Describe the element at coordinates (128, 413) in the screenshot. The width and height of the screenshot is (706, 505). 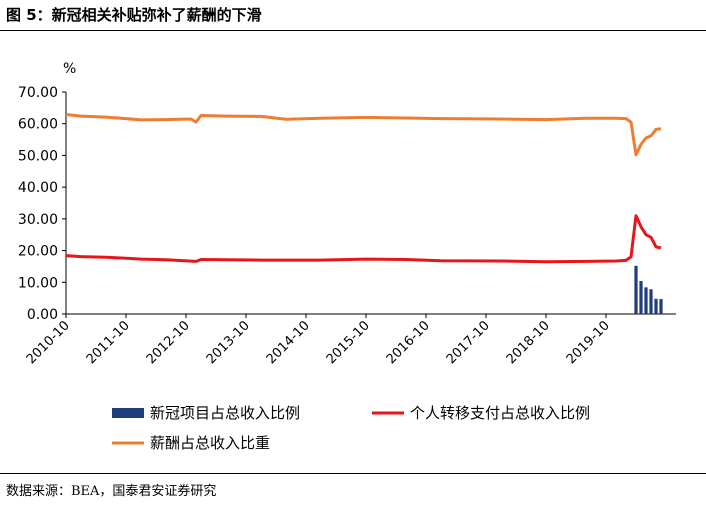
I see `legend-swatch-bar` at that location.